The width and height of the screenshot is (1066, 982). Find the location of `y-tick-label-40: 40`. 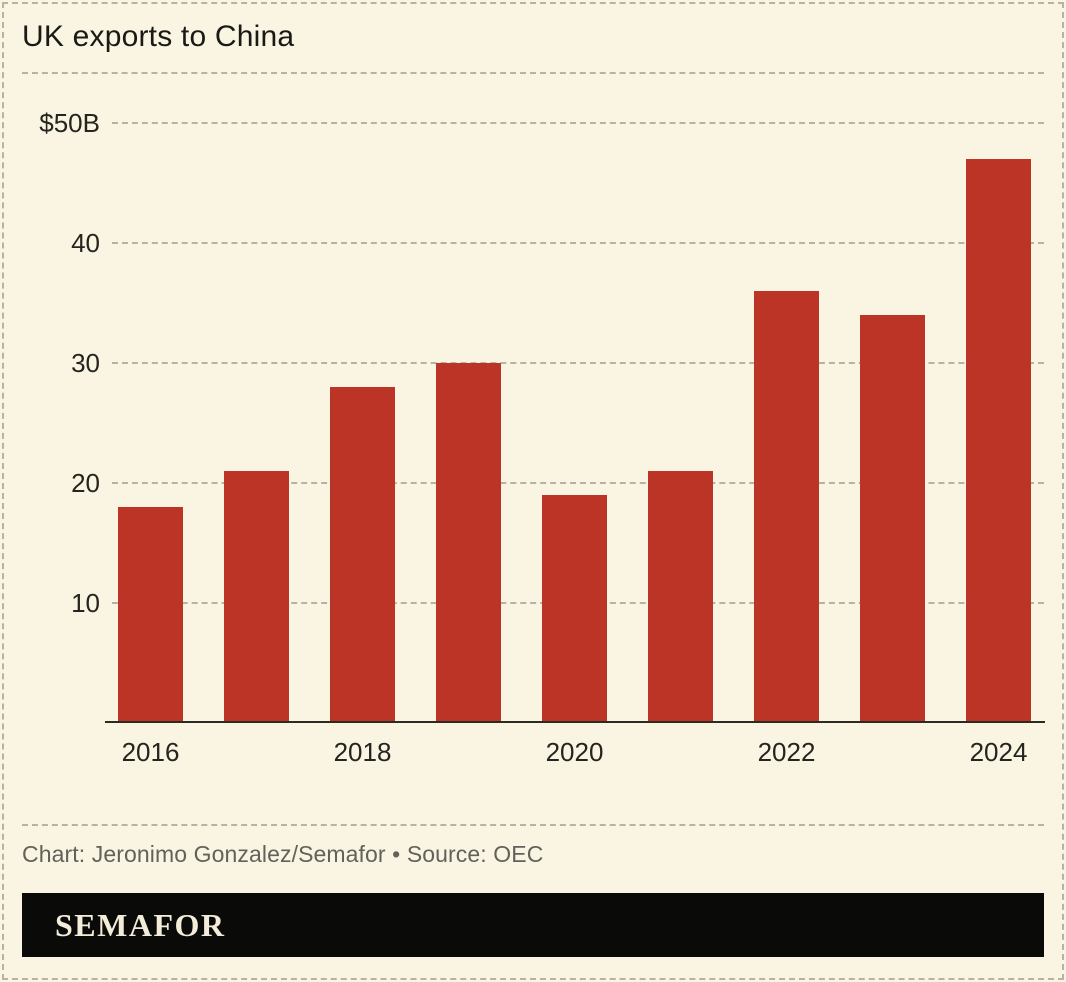

y-tick-label-40: 40 is located at coordinates (85, 243).